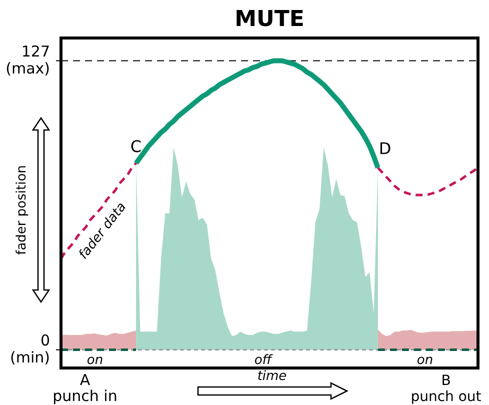 The image size is (489, 405). I want to click on y-tick-label: 127 (max), so click(28, 60).